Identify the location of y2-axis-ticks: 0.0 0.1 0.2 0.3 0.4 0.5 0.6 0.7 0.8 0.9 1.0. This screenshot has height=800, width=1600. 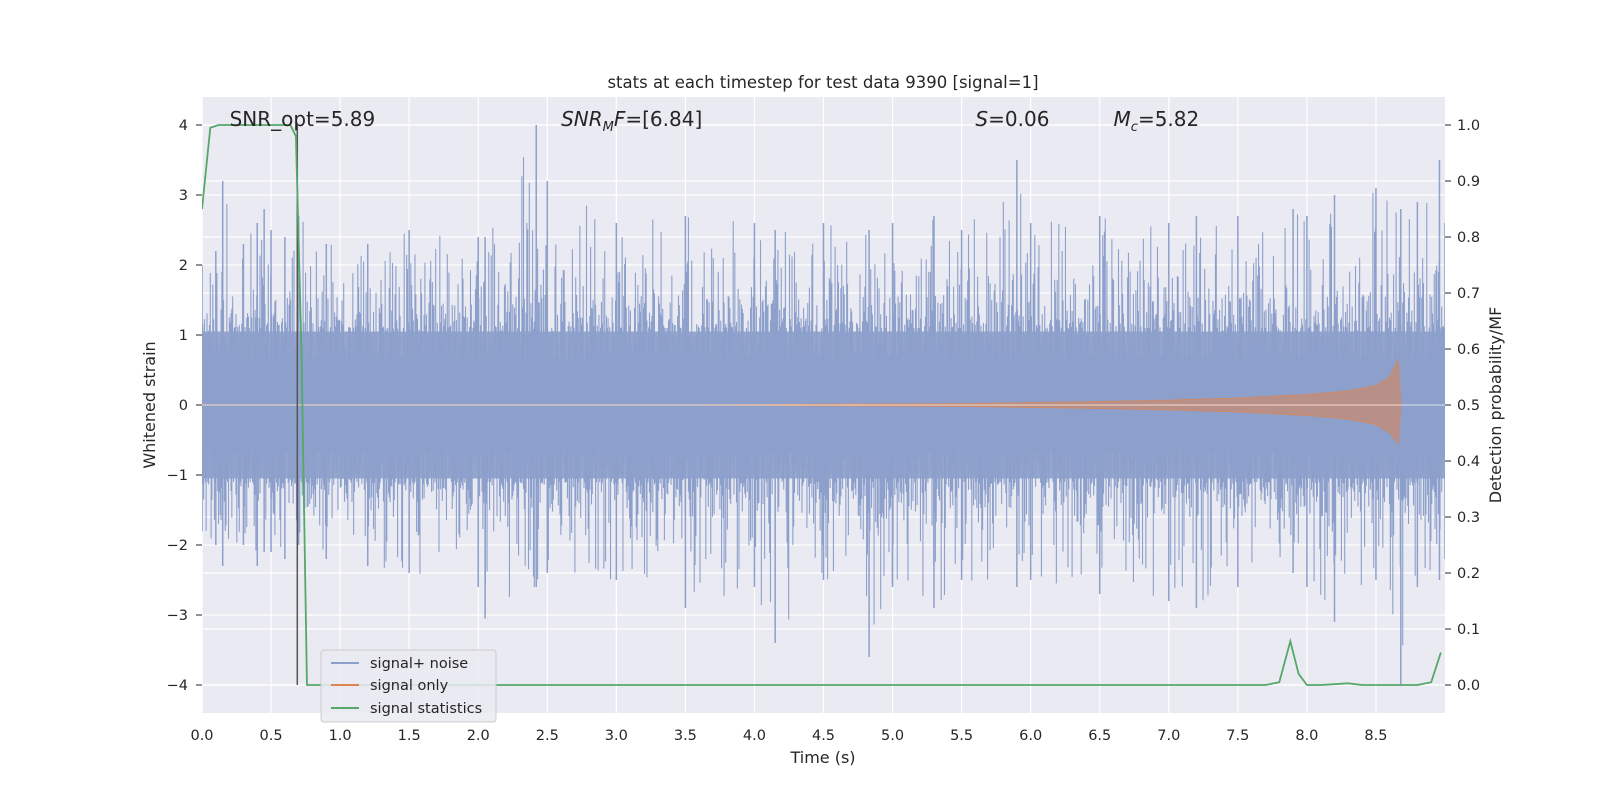
(1462, 406).